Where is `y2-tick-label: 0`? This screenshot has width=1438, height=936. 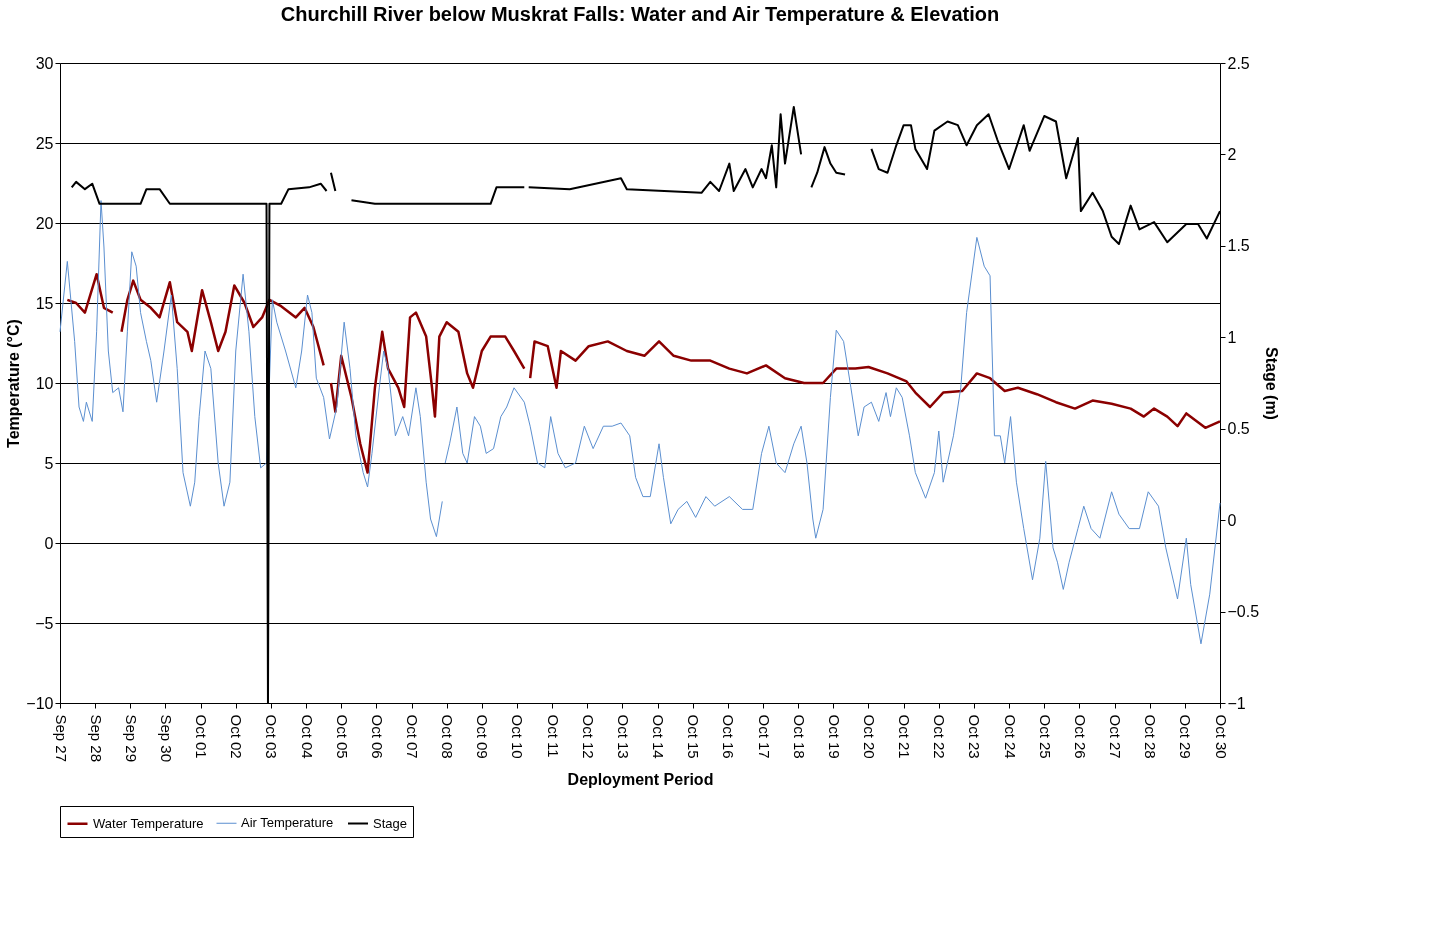
y2-tick-label: 0 is located at coordinates (1232, 520).